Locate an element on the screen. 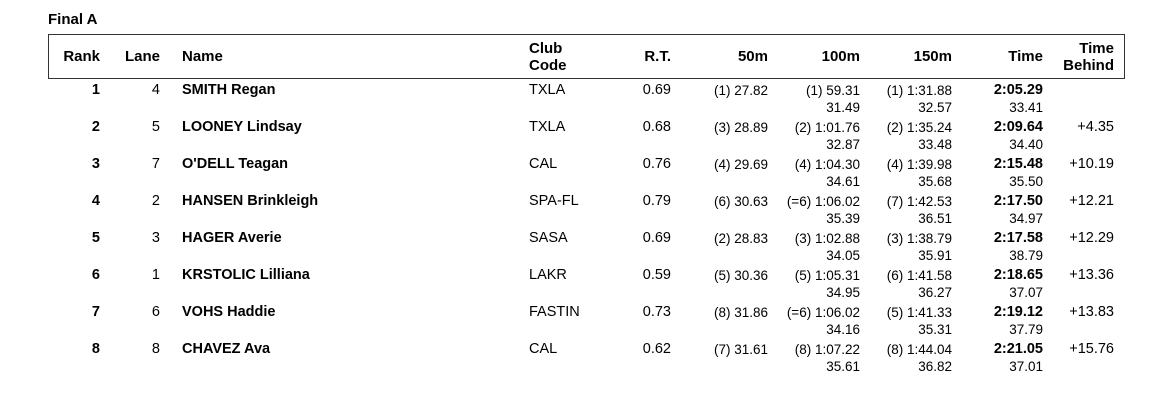  cell-s50: (4) 29.69 is located at coordinates (740, 164).